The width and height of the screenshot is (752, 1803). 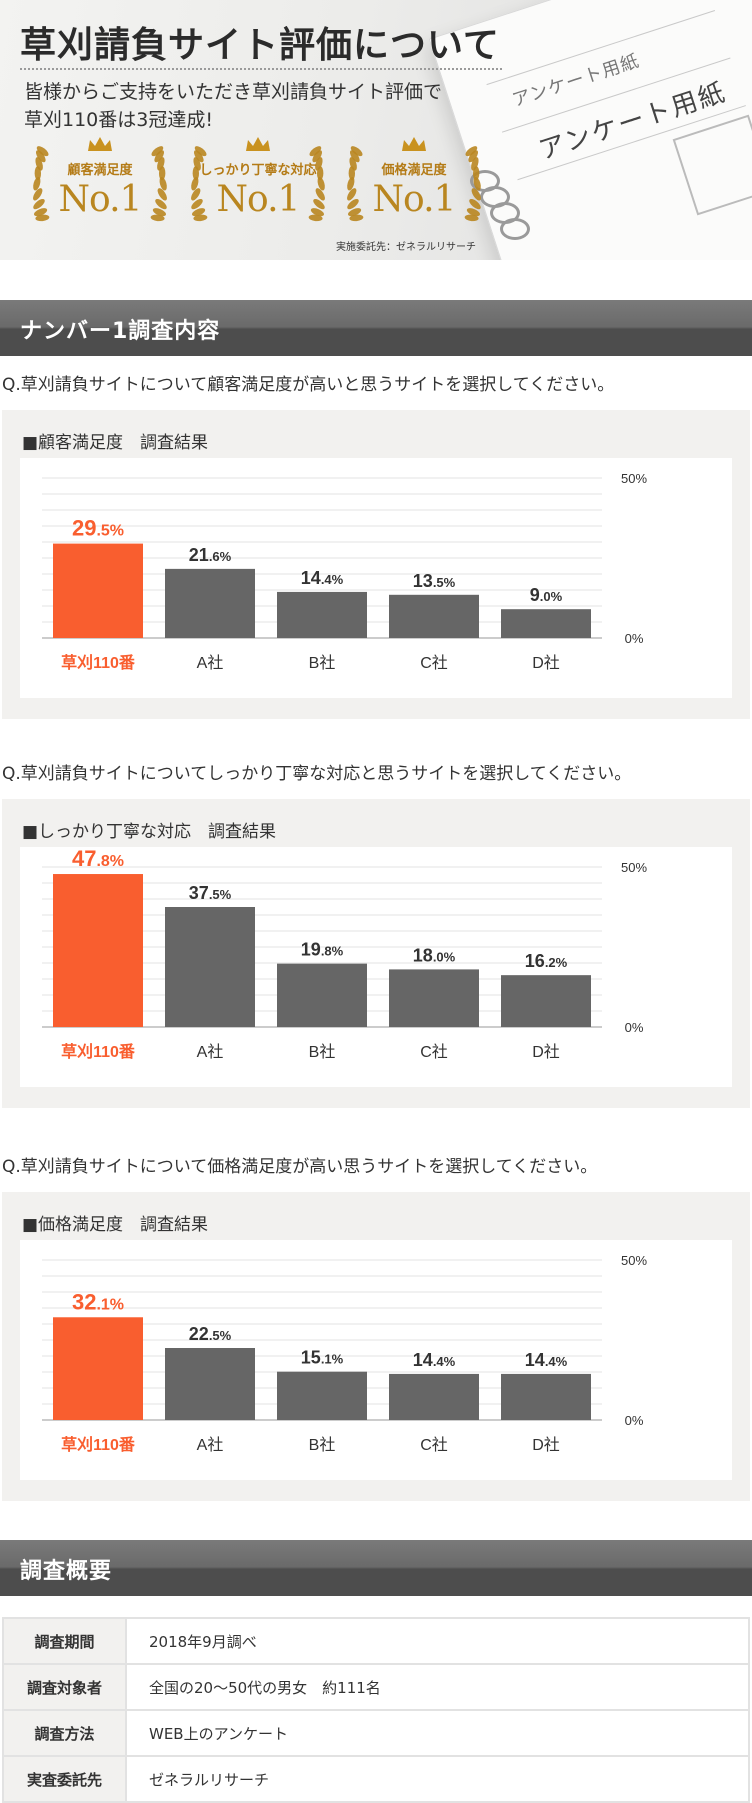 I want to click on data-label: 32.1%, so click(x=98, y=1301).